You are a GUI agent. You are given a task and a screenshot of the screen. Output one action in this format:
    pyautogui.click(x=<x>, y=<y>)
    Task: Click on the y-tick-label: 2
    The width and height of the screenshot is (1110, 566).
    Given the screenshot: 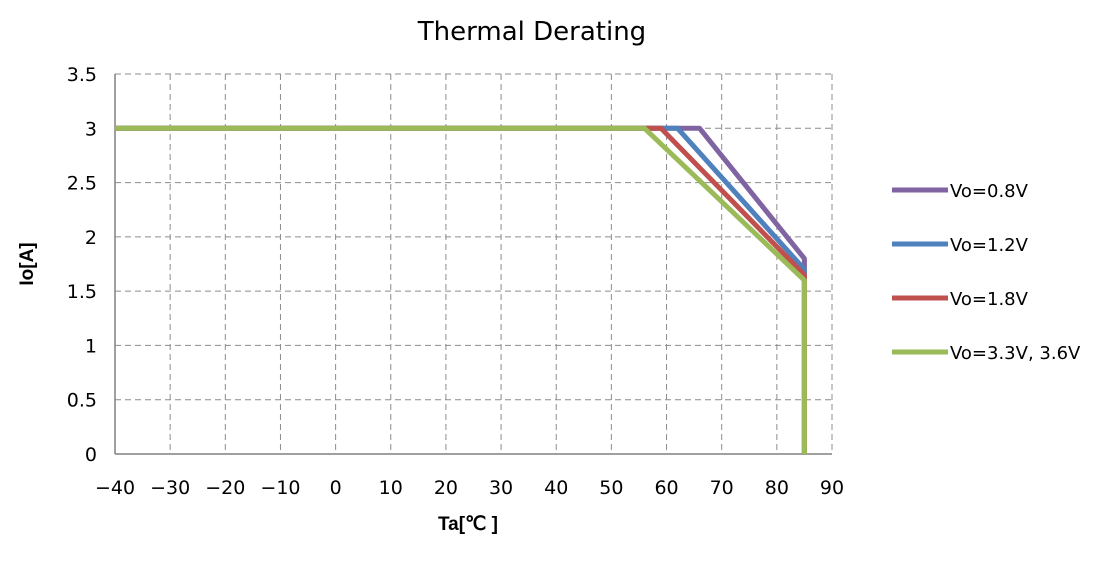 What is the action you would take?
    pyautogui.click(x=91, y=238)
    